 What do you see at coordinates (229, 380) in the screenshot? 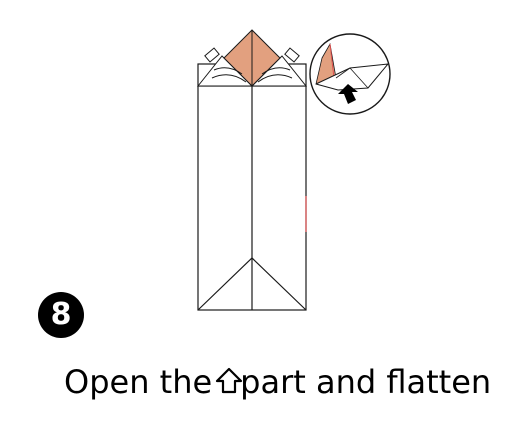
I see `up-arrow-outline-icon` at bounding box center [229, 380].